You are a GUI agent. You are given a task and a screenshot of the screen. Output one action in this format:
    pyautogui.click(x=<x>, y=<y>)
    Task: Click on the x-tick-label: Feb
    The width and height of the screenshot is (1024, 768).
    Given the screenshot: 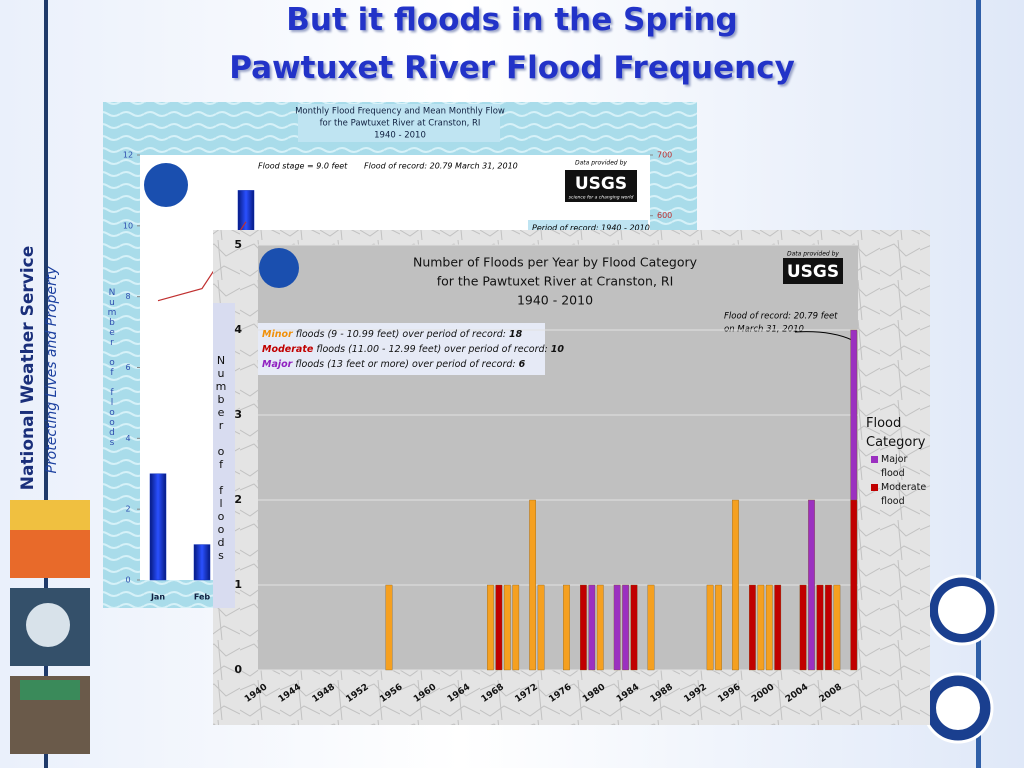 What is the action you would take?
    pyautogui.click(x=202, y=597)
    